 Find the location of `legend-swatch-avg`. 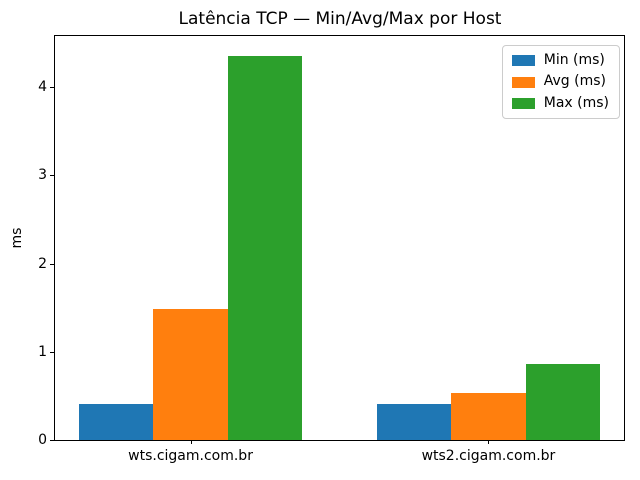

legend-swatch-avg is located at coordinates (523, 82).